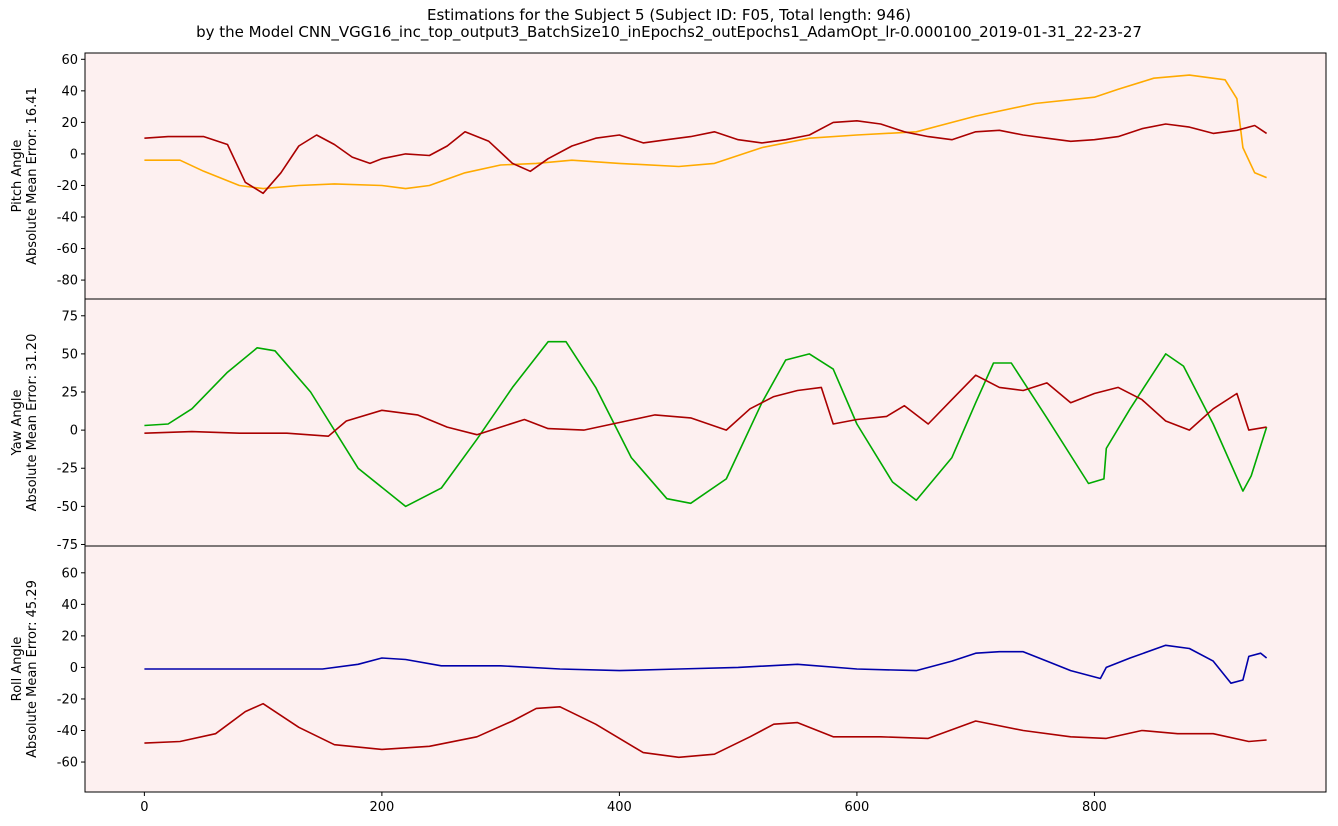  I want to click on pitch-ytick-label: 0, so click(74, 154).